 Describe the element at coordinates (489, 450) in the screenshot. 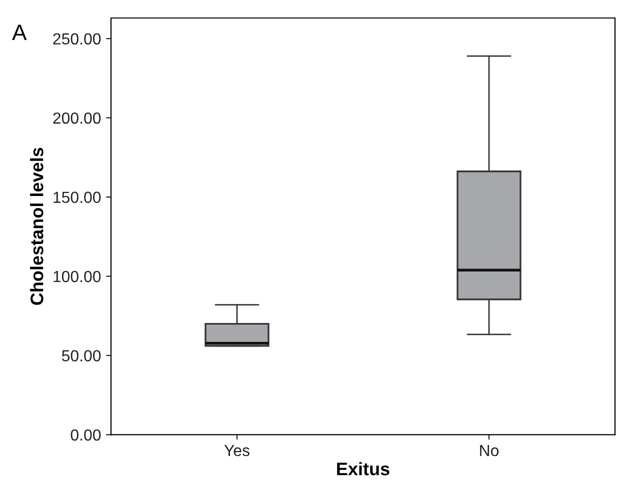

I see `x-tick-label: No` at that location.